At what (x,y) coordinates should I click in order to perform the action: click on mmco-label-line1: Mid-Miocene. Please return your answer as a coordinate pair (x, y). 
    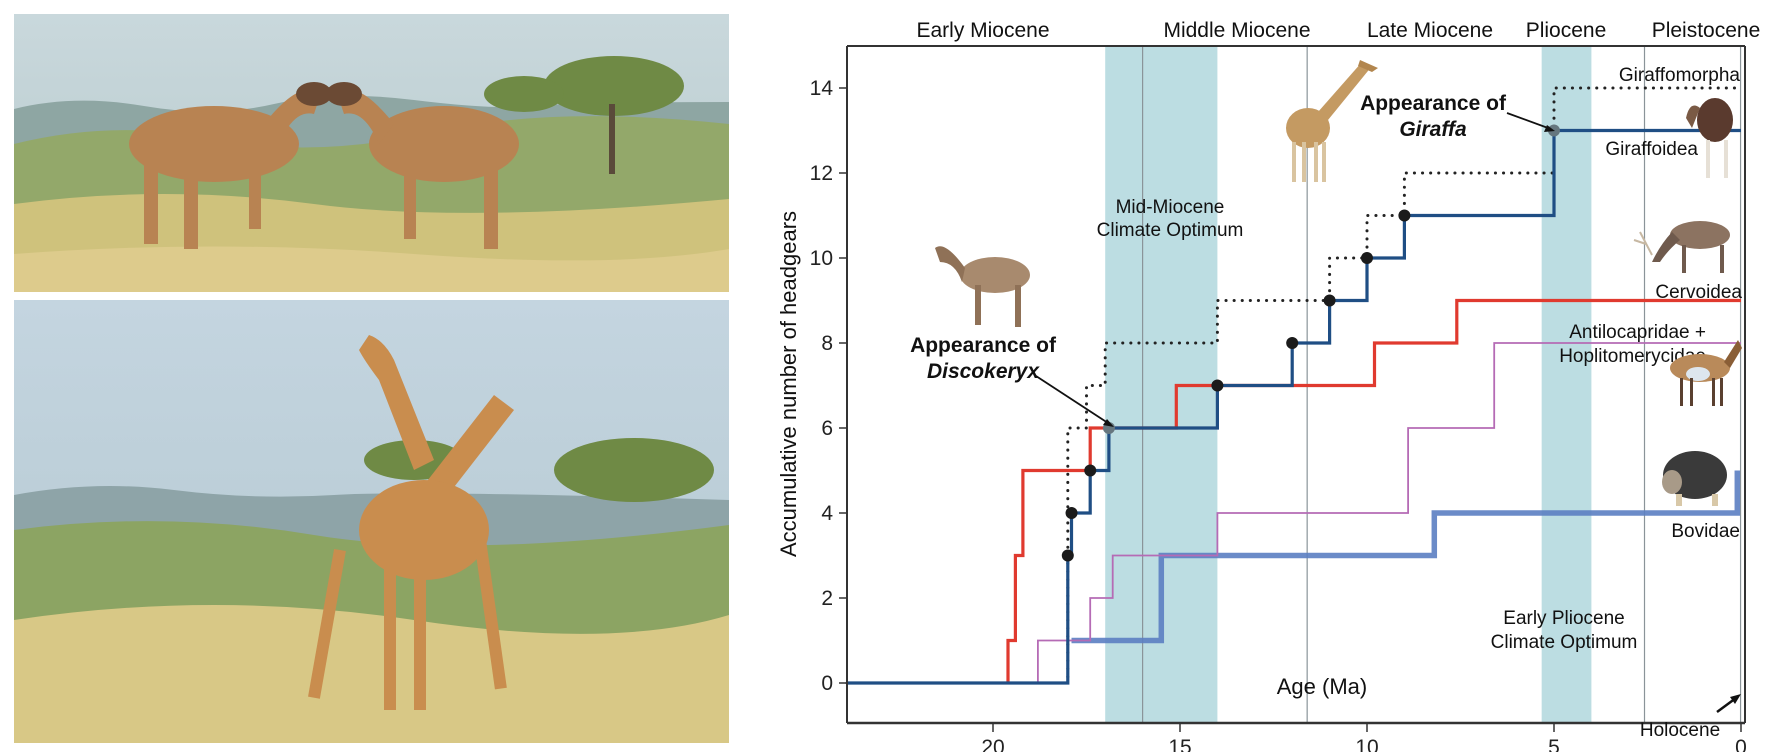
    Looking at the image, I should click on (1170, 207).